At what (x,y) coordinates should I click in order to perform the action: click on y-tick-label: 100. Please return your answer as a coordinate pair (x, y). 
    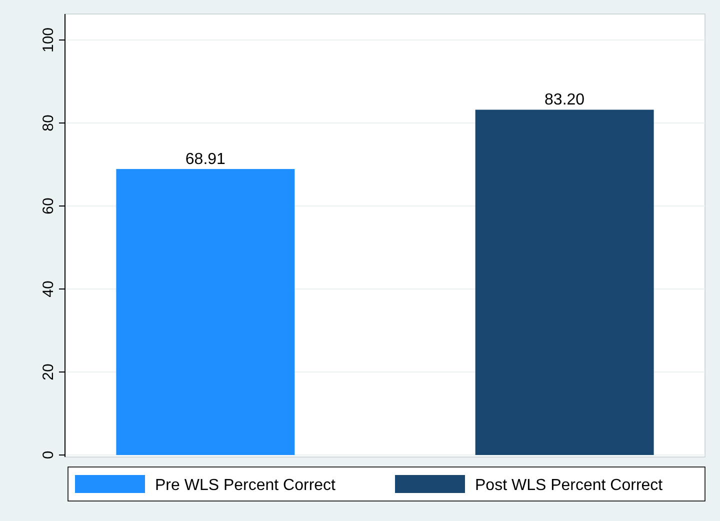
    Looking at the image, I should click on (48, 40).